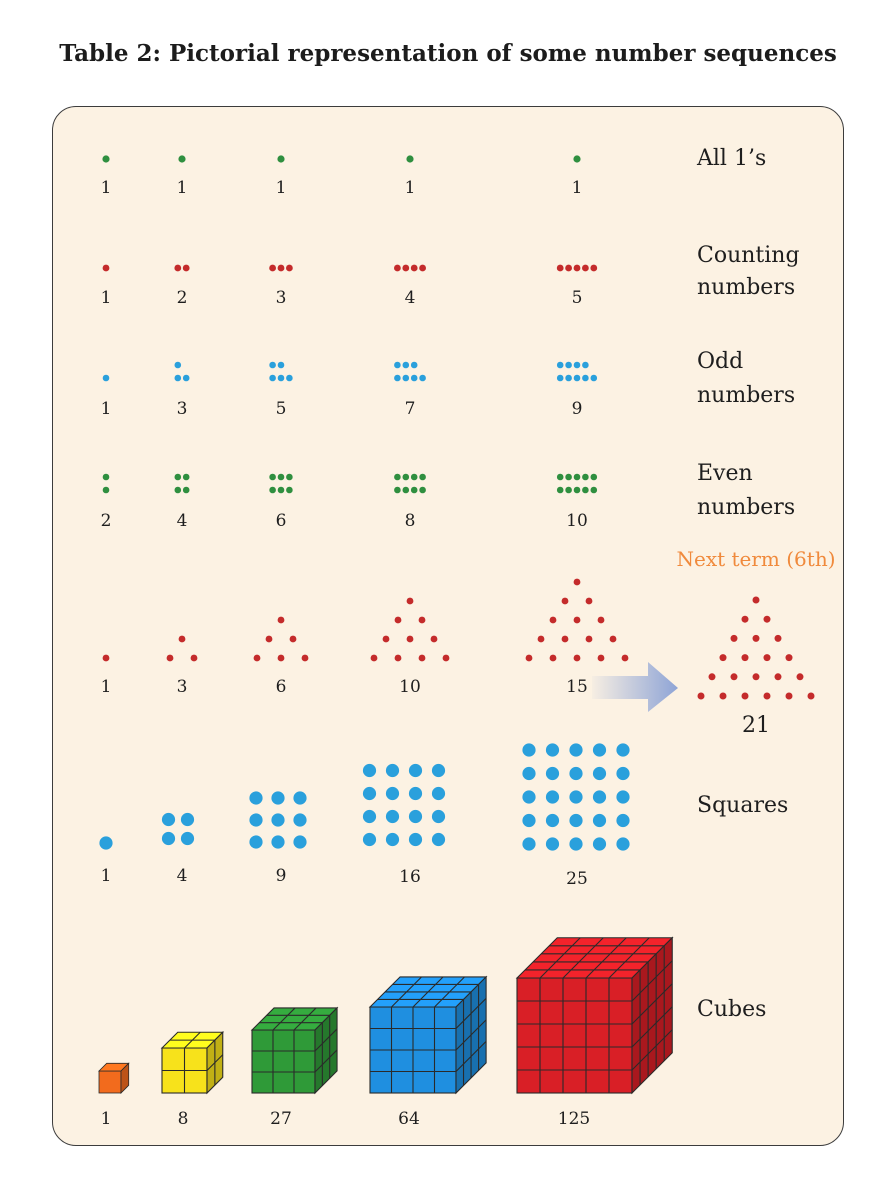 The height and width of the screenshot is (1197, 896). What do you see at coordinates (577, 188) in the screenshot?
I see `ones-term-label: 1` at bounding box center [577, 188].